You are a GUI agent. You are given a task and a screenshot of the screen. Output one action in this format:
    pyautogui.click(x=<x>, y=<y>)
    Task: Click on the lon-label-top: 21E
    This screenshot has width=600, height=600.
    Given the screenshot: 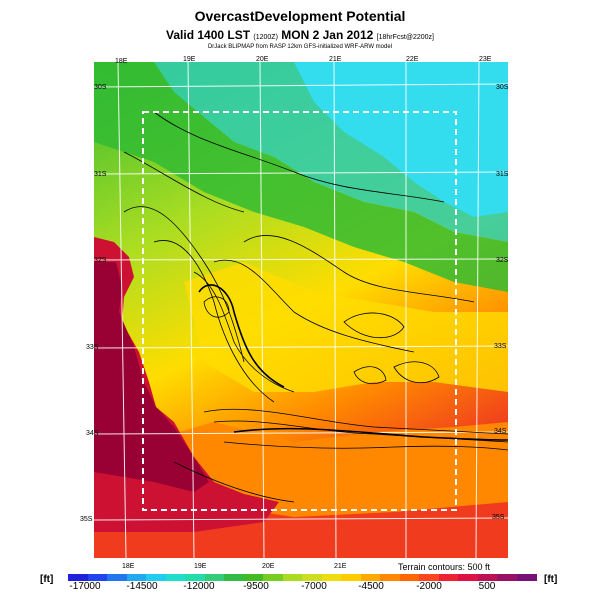 What is the action you would take?
    pyautogui.click(x=335, y=59)
    